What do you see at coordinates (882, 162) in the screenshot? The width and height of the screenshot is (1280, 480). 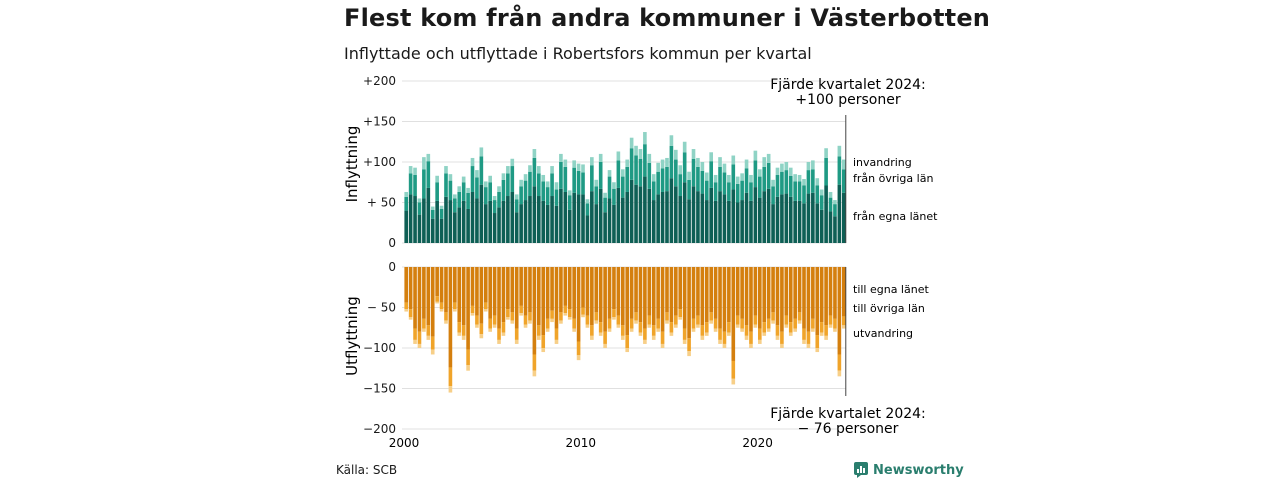 I see `series-label-invandring: invandring` at bounding box center [882, 162].